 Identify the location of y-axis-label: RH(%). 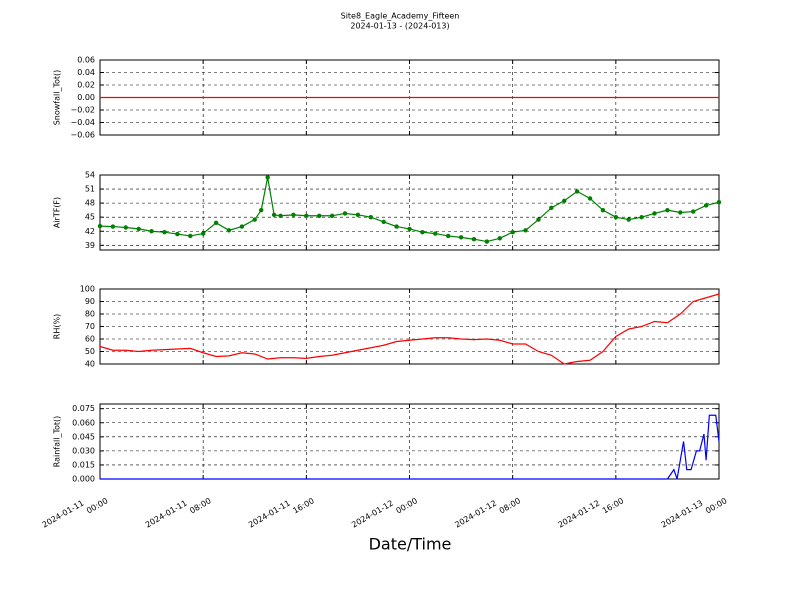
(57, 326).